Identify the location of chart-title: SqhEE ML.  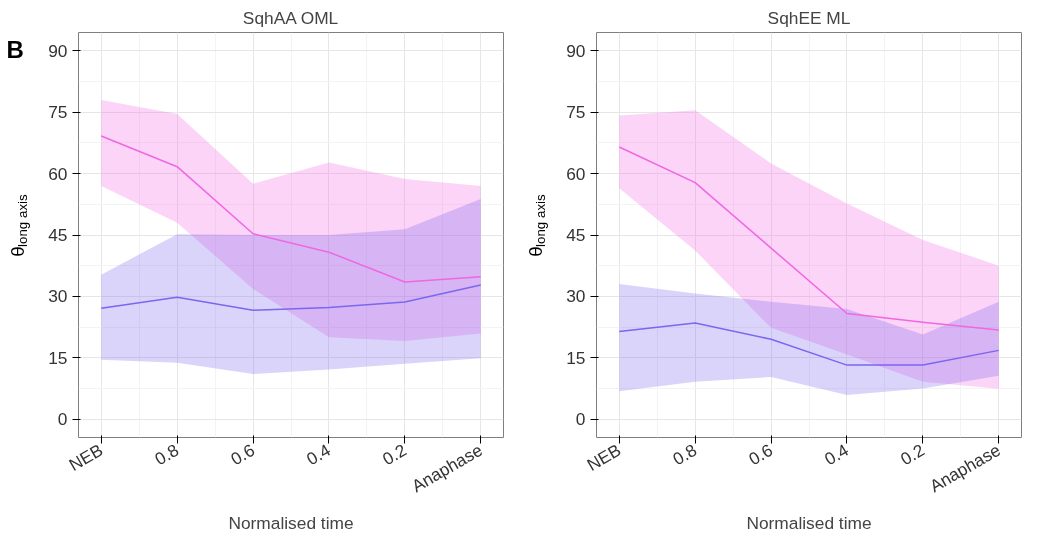
(809, 17).